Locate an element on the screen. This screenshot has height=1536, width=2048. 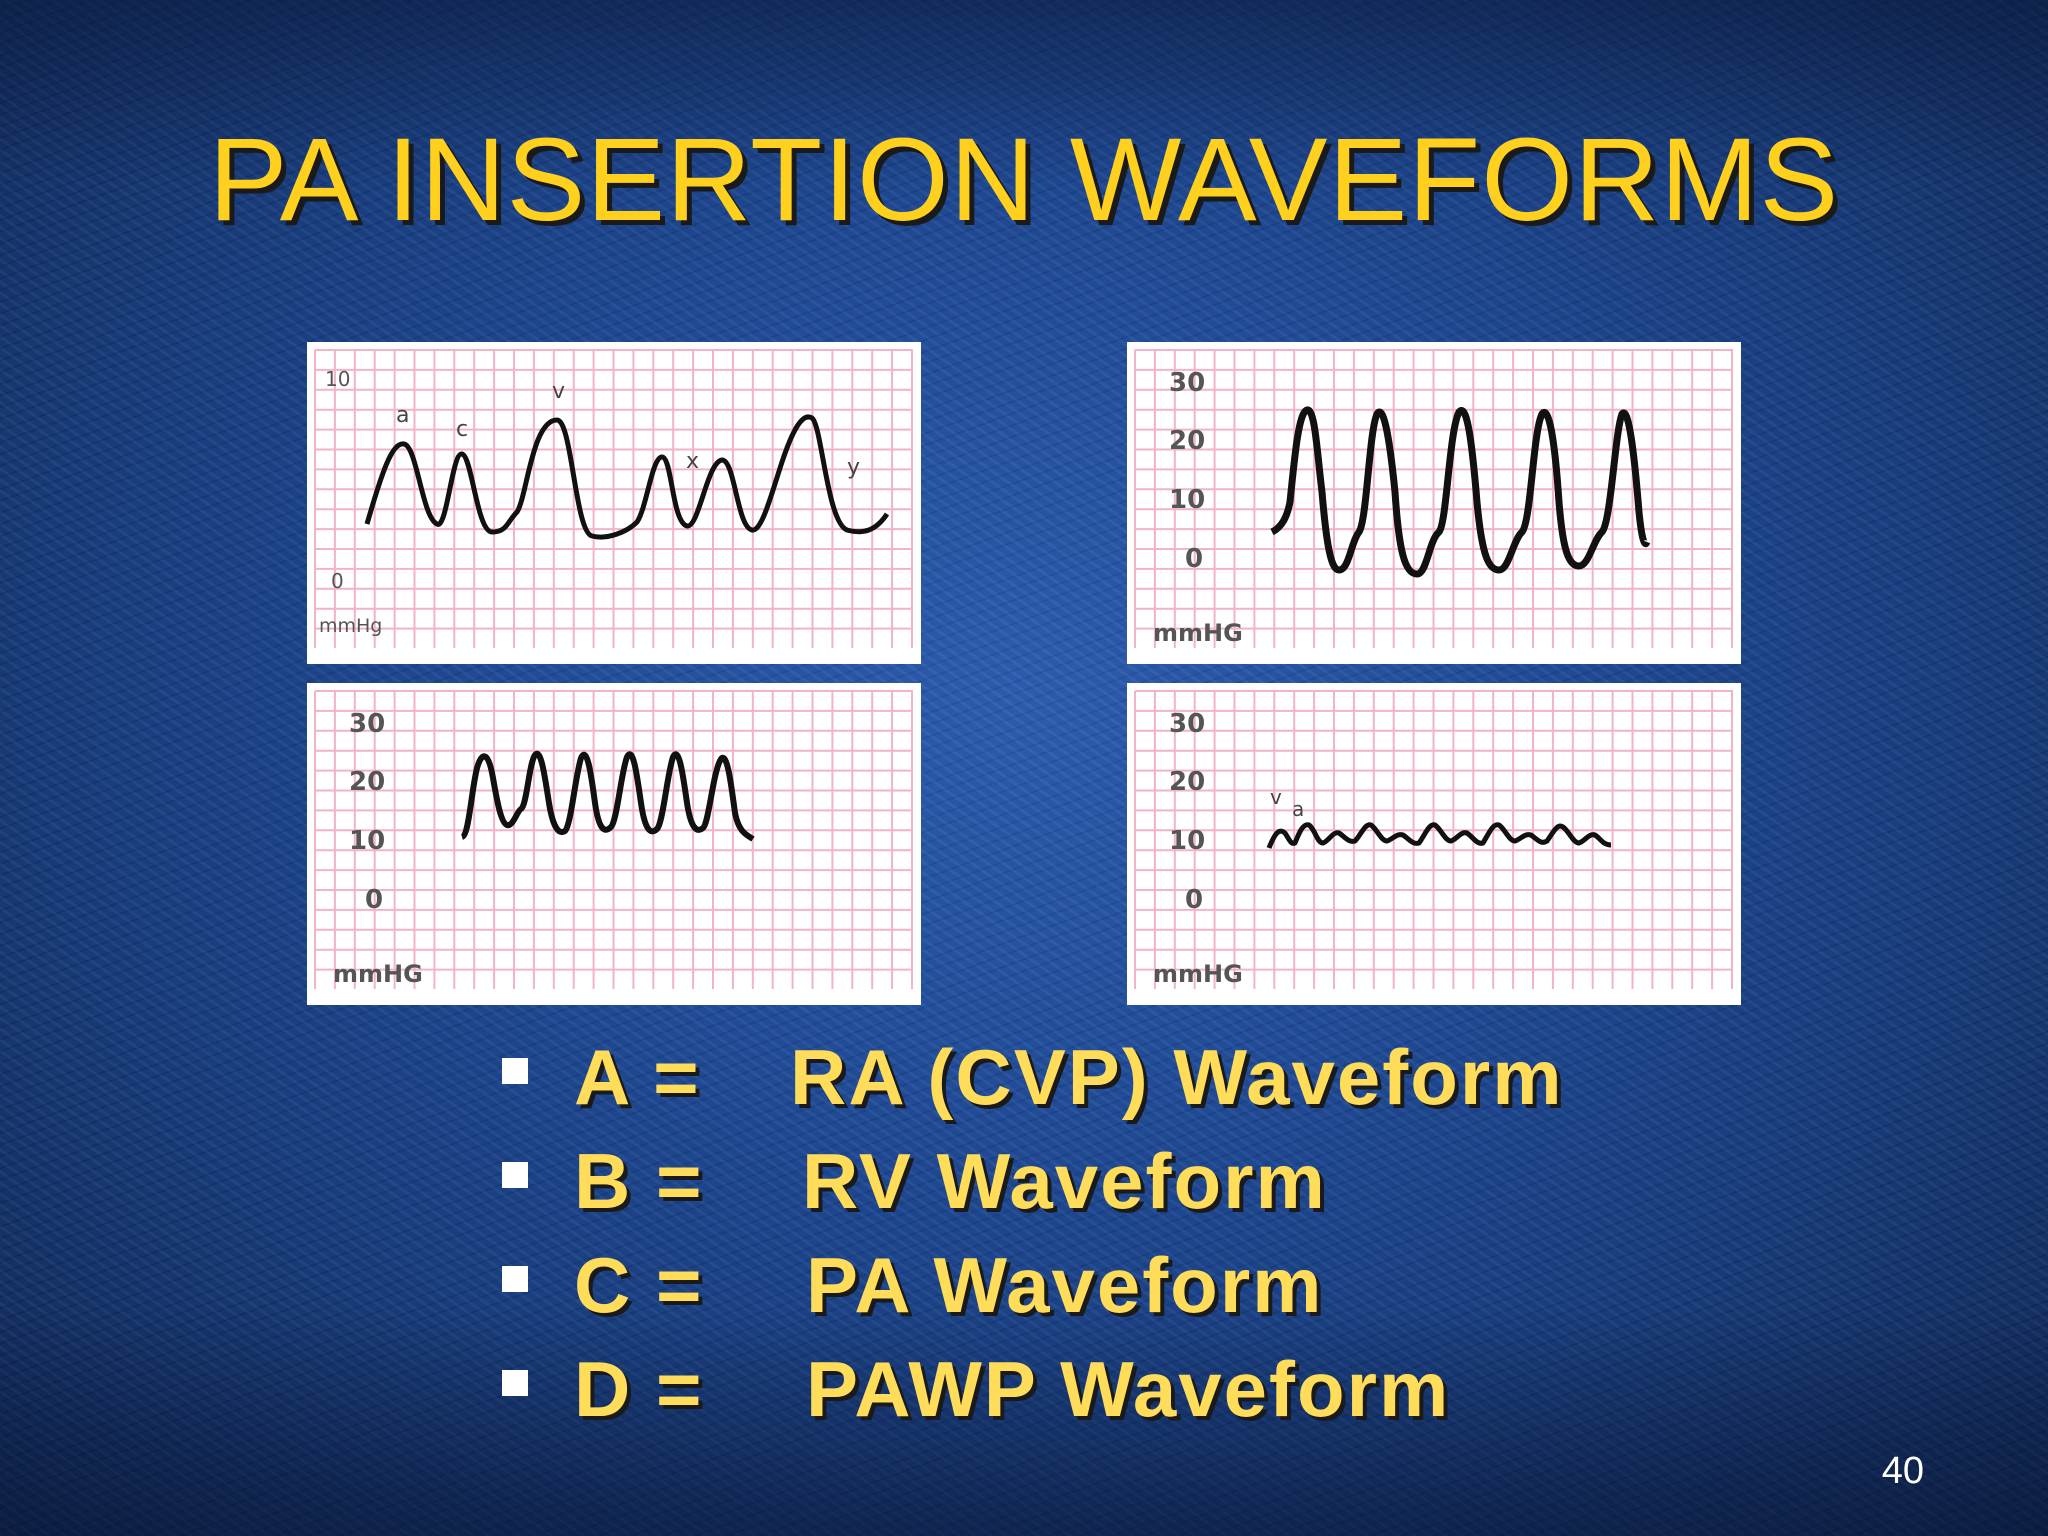
y-label-bottom-a: 0 is located at coordinates (337, 581).